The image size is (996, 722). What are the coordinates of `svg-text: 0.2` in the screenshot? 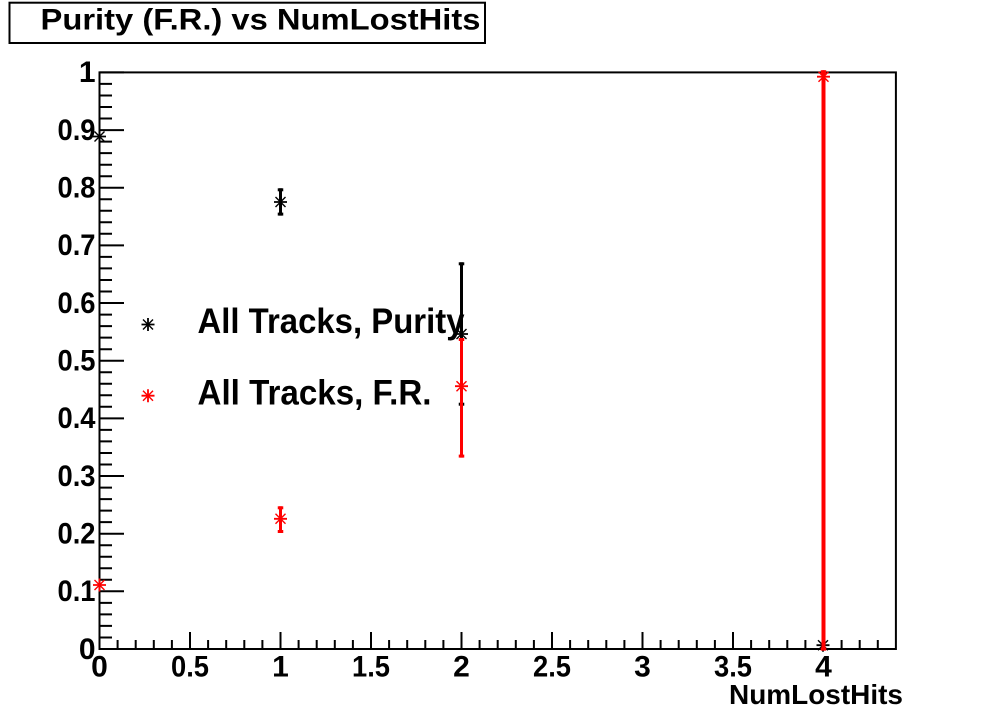 It's located at (77, 534).